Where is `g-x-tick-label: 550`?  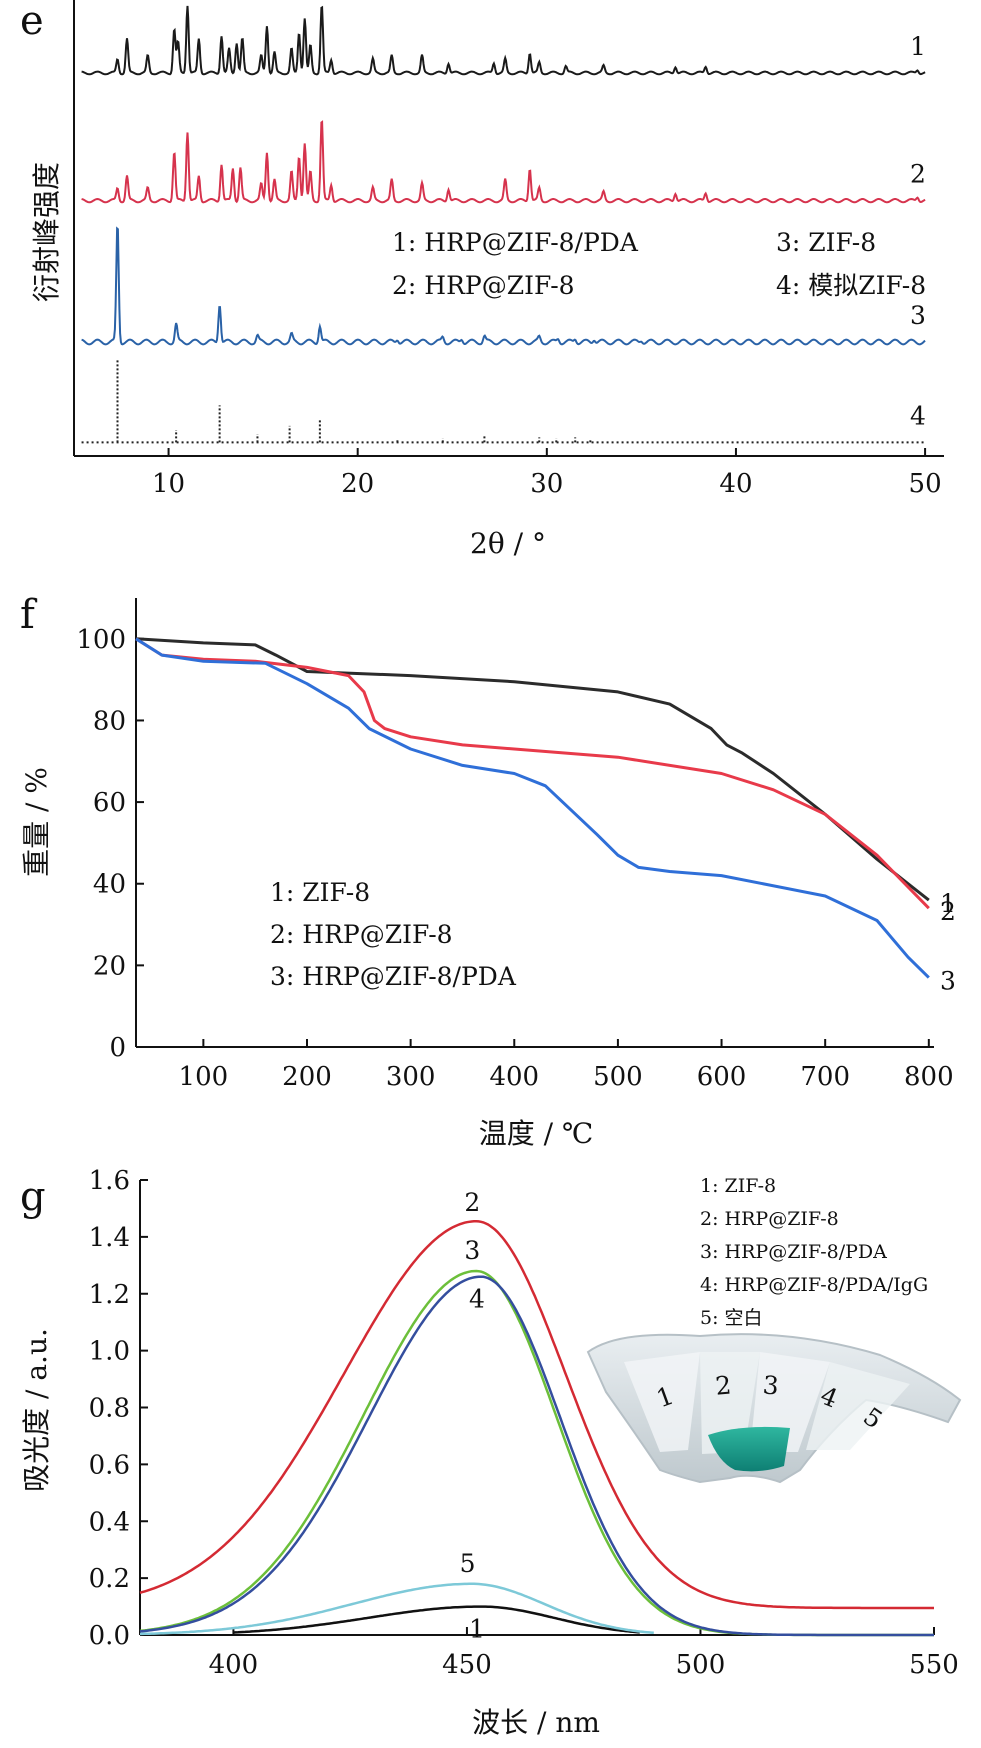
g-x-tick-label: 550 is located at coordinates (934, 1665).